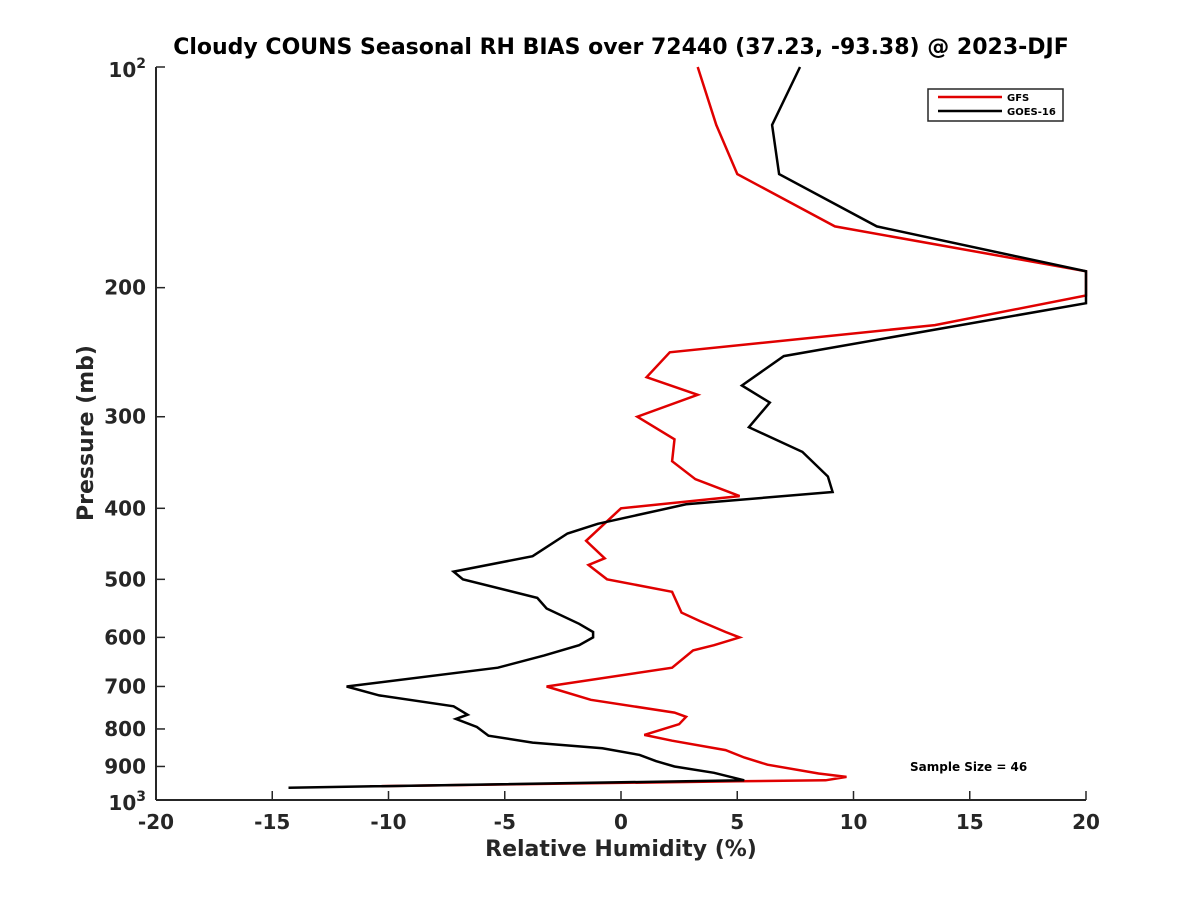  What do you see at coordinates (854, 822) in the screenshot?
I see `x-tick-label: 10` at bounding box center [854, 822].